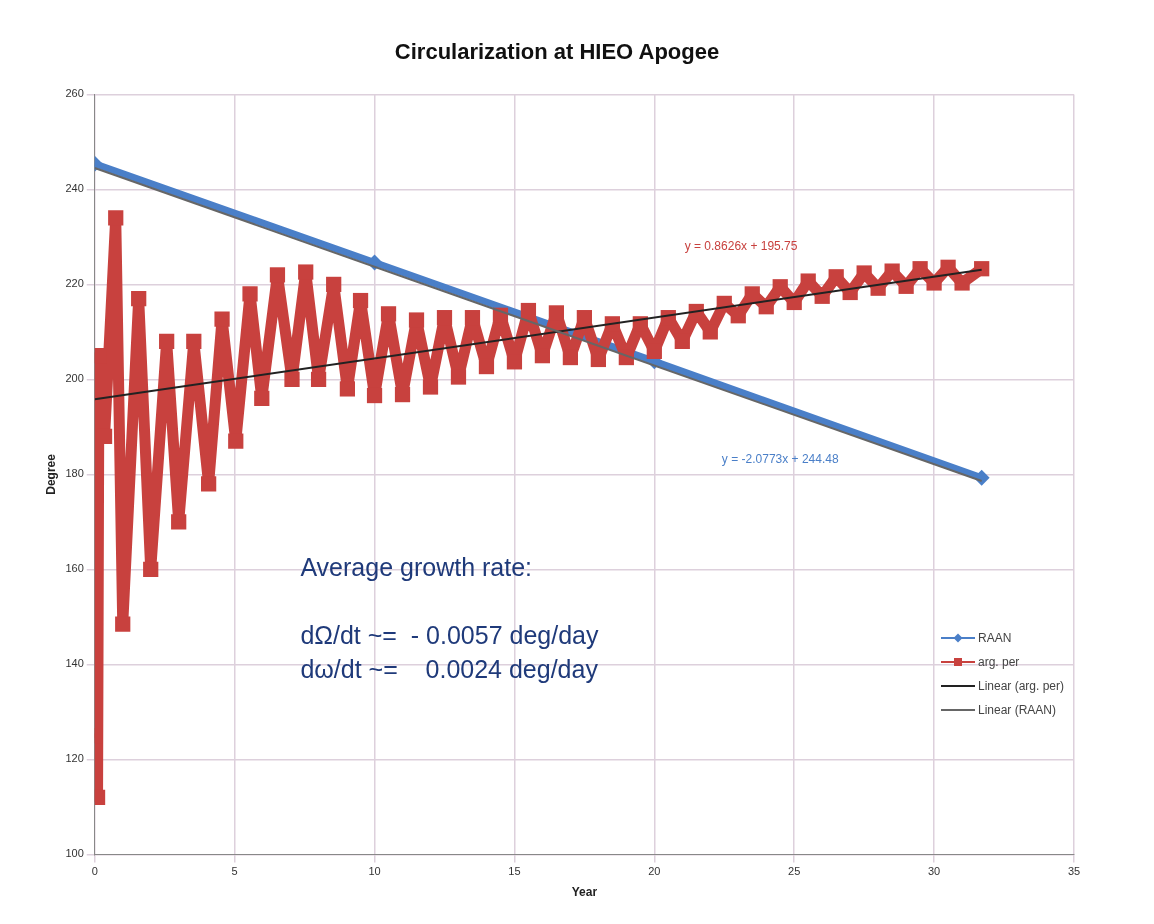 The width and height of the screenshot is (1154, 924). Describe the element at coordinates (50, 474) in the screenshot. I see `y-axis-title: Degree` at that location.